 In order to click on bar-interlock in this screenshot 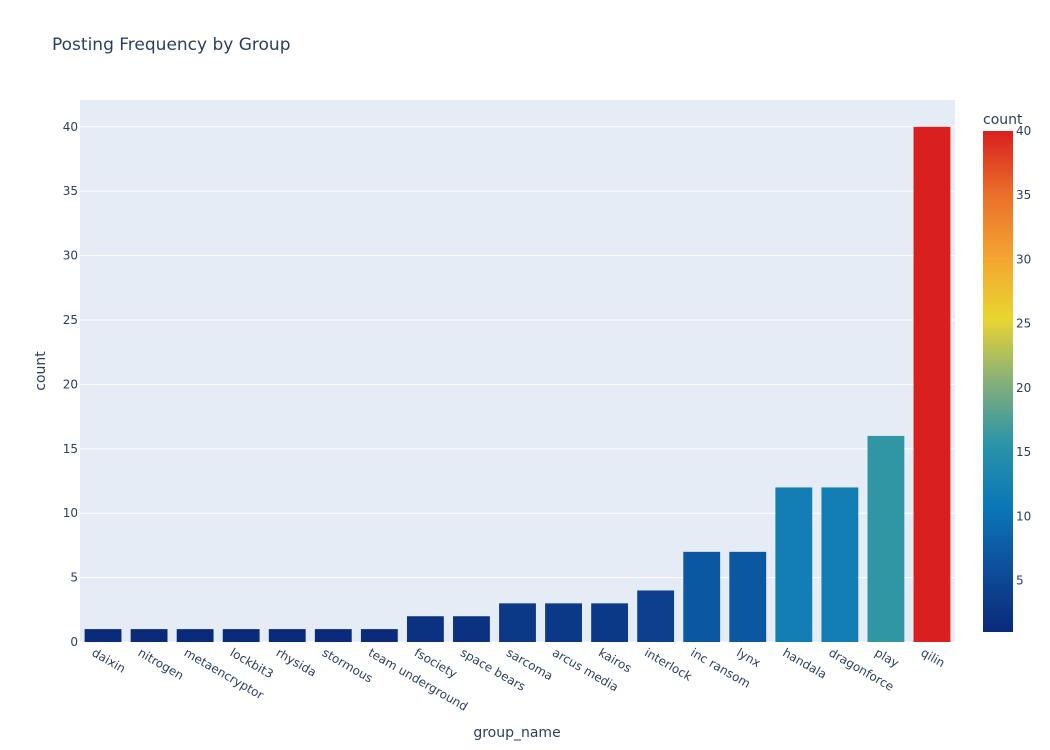, I will do `click(656, 616)`.